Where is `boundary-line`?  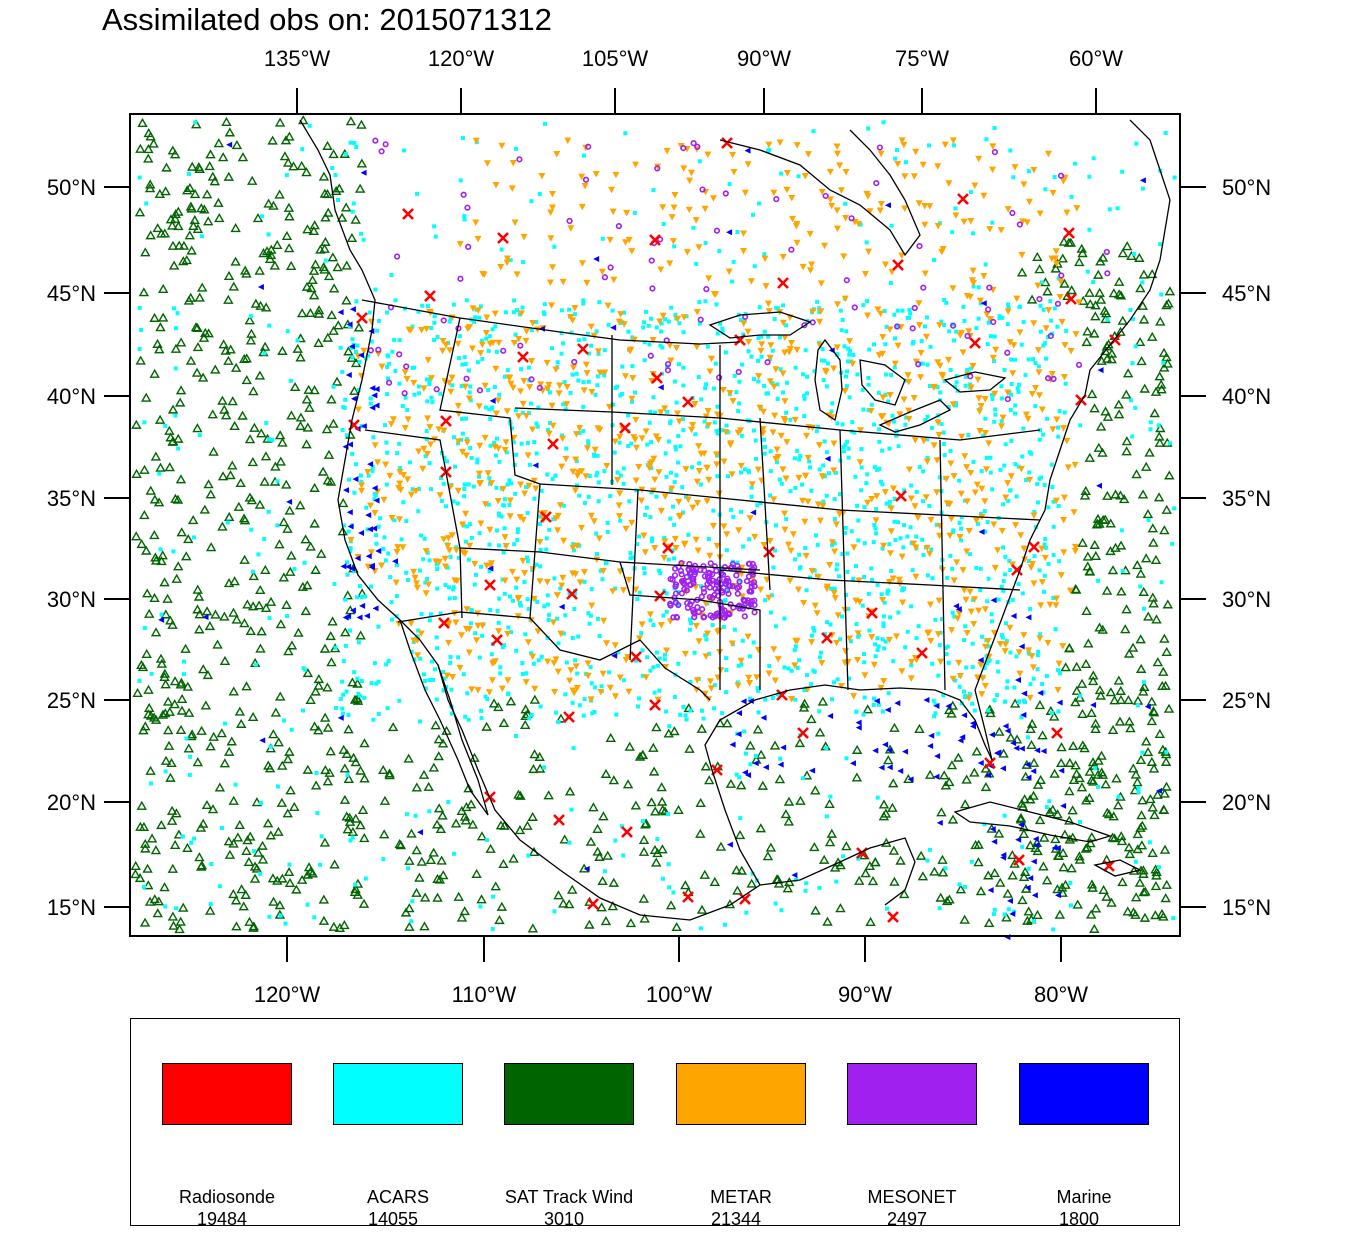 boundary-line is located at coordinates (1117, 868).